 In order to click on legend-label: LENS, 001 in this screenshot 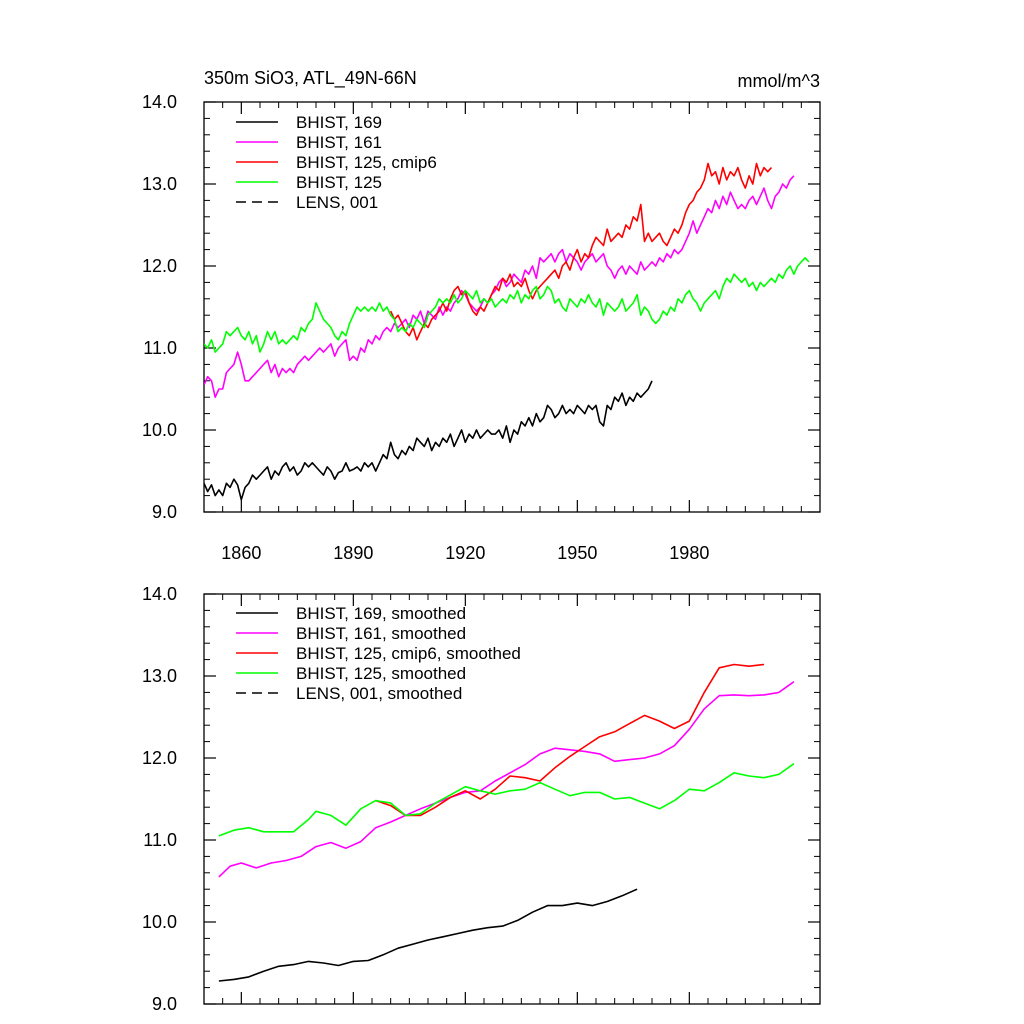, I will do `click(337, 202)`.